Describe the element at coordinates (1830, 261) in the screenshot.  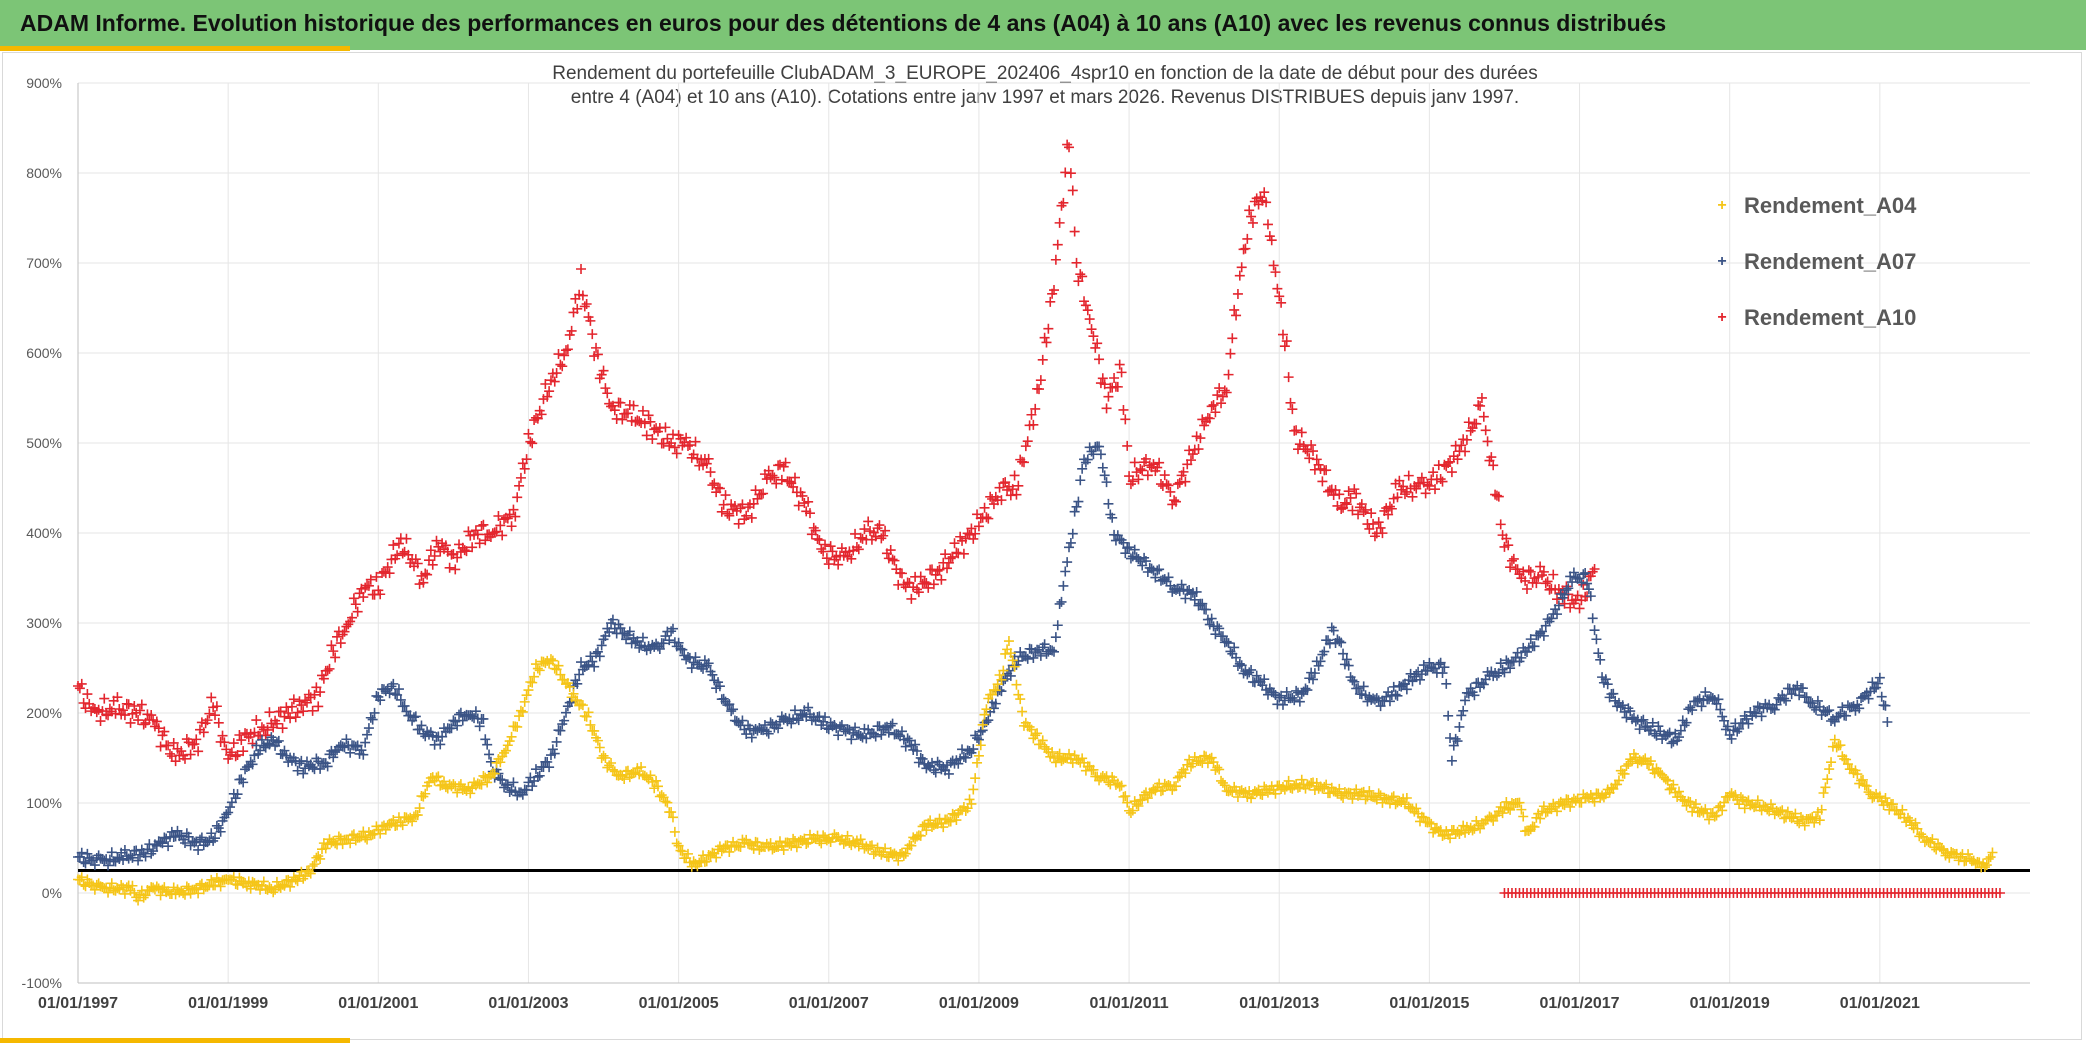
I see `legend-label-a07: Rendement_A07` at that location.